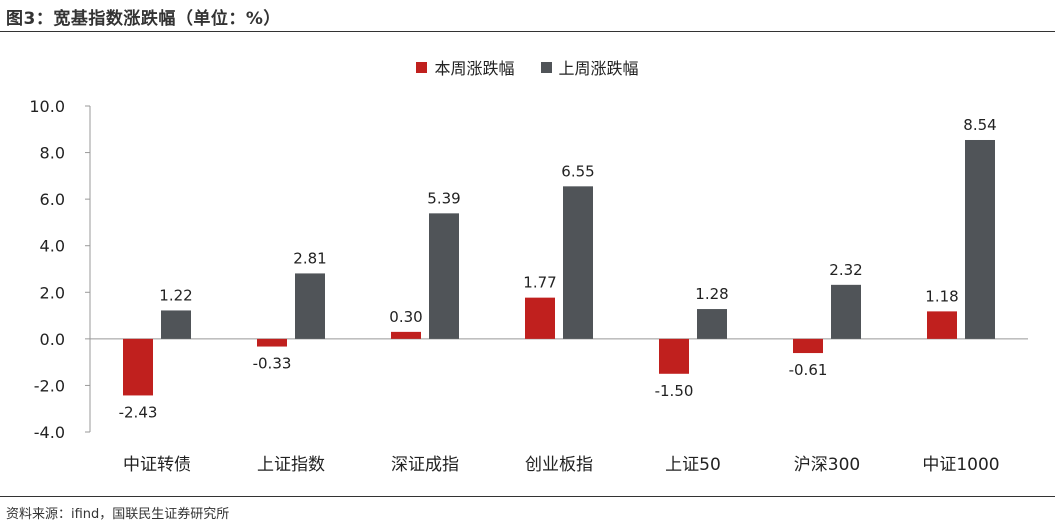  What do you see at coordinates (422, 67) in the screenshot?
I see `legend-swatch-this-week` at bounding box center [422, 67].